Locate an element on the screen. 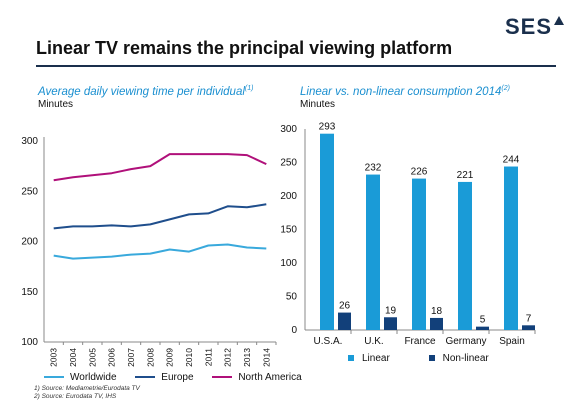 Image resolution: width=580 pixels, height=408 pixels. line-x-tick-label: 2012 is located at coordinates (228, 357).